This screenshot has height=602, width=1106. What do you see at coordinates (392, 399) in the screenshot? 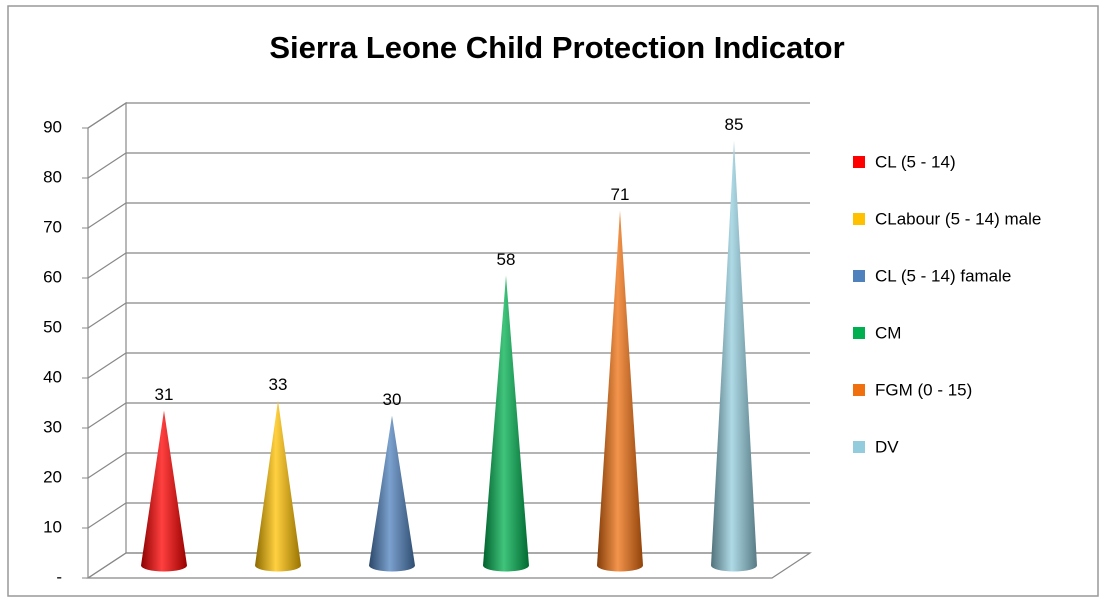
I see `value-label: 30` at bounding box center [392, 399].